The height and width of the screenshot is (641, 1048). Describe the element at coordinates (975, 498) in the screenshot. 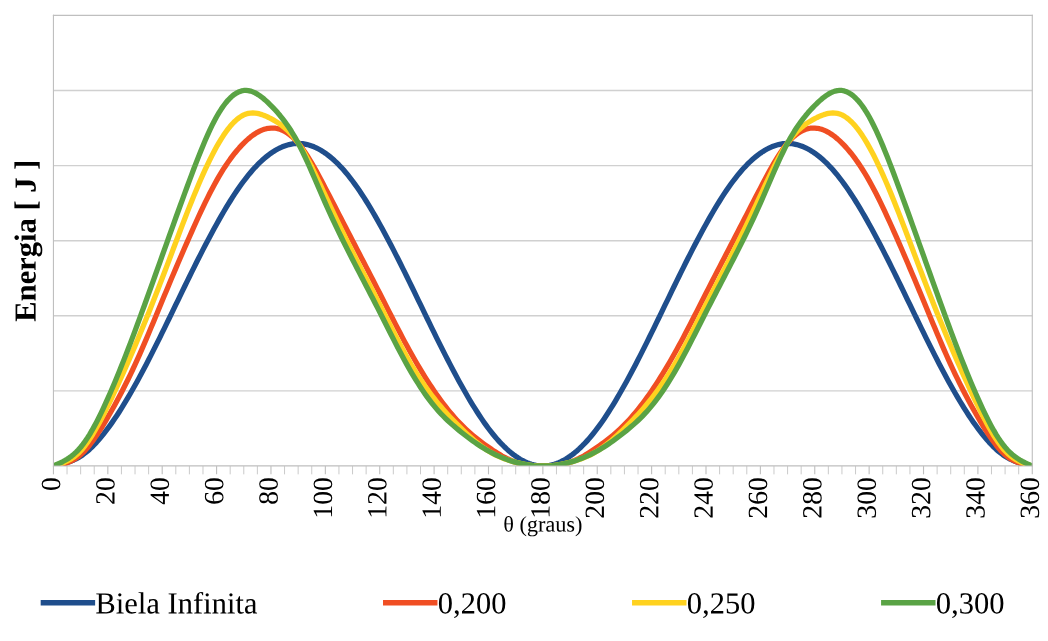

I see `x-tick-label: 340` at that location.